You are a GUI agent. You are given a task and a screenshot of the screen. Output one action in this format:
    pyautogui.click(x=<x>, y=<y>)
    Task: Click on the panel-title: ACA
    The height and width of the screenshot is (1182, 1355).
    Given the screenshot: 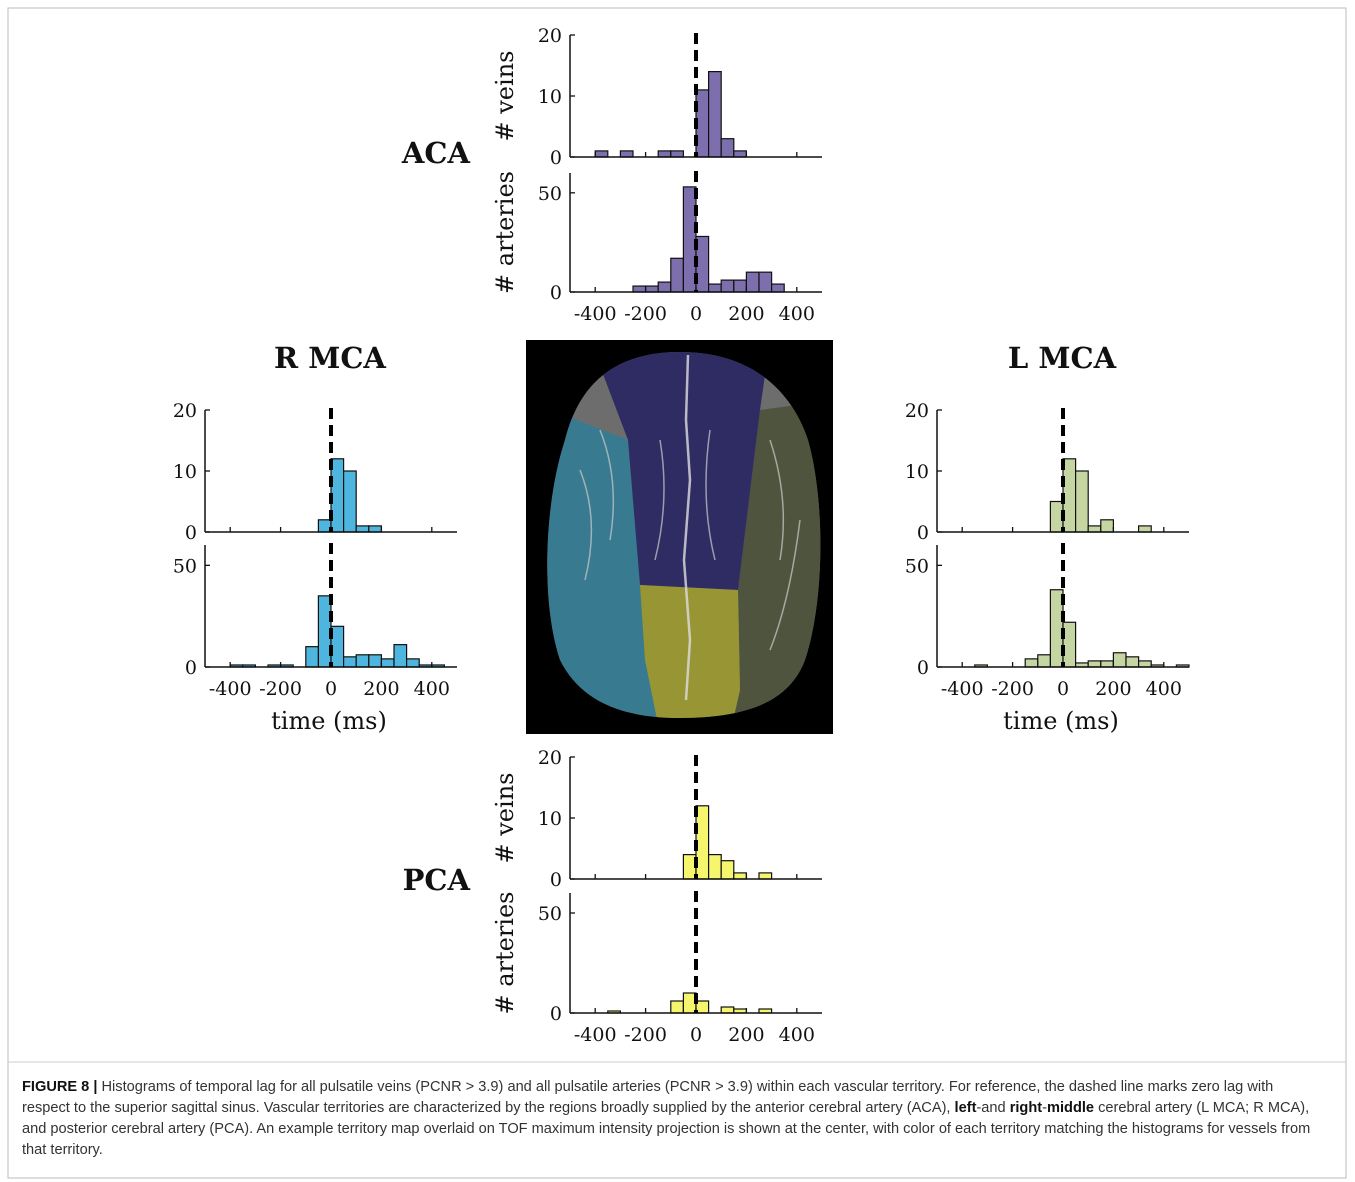 What is the action you would take?
    pyautogui.click(x=436, y=153)
    